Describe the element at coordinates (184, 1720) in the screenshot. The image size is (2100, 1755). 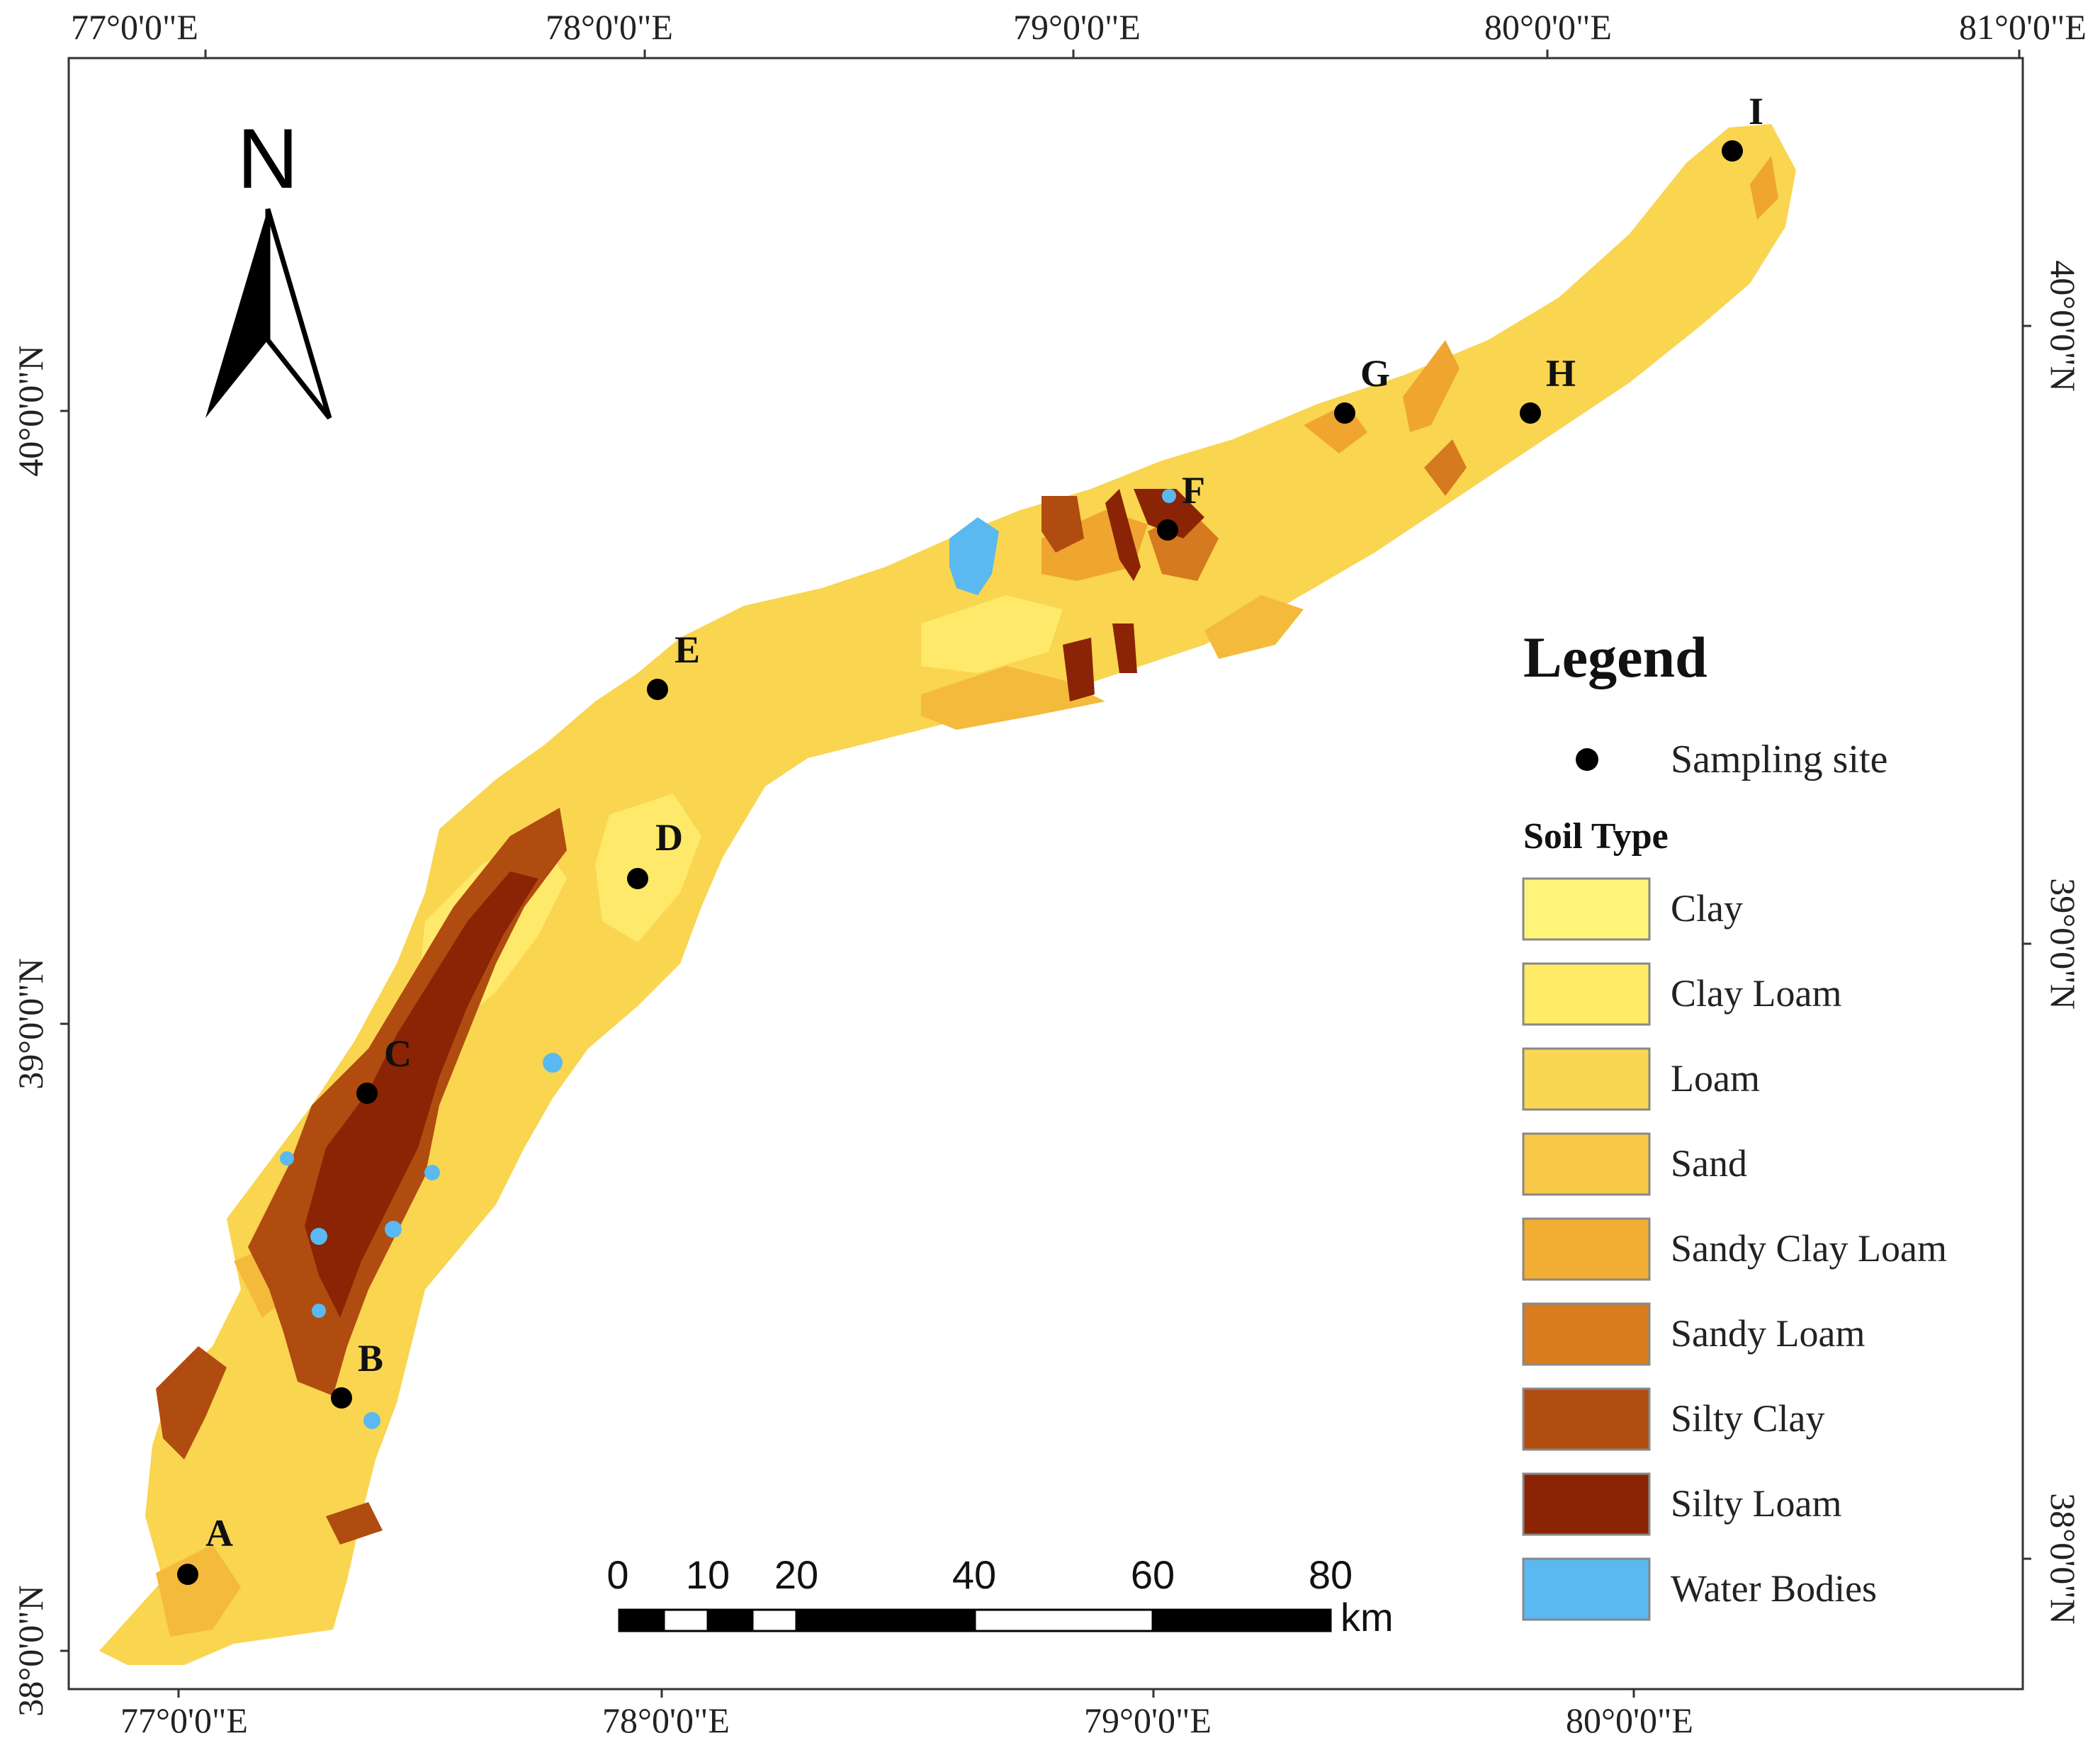
I see `bottom-lon-label: 77°0'0"E` at that location.